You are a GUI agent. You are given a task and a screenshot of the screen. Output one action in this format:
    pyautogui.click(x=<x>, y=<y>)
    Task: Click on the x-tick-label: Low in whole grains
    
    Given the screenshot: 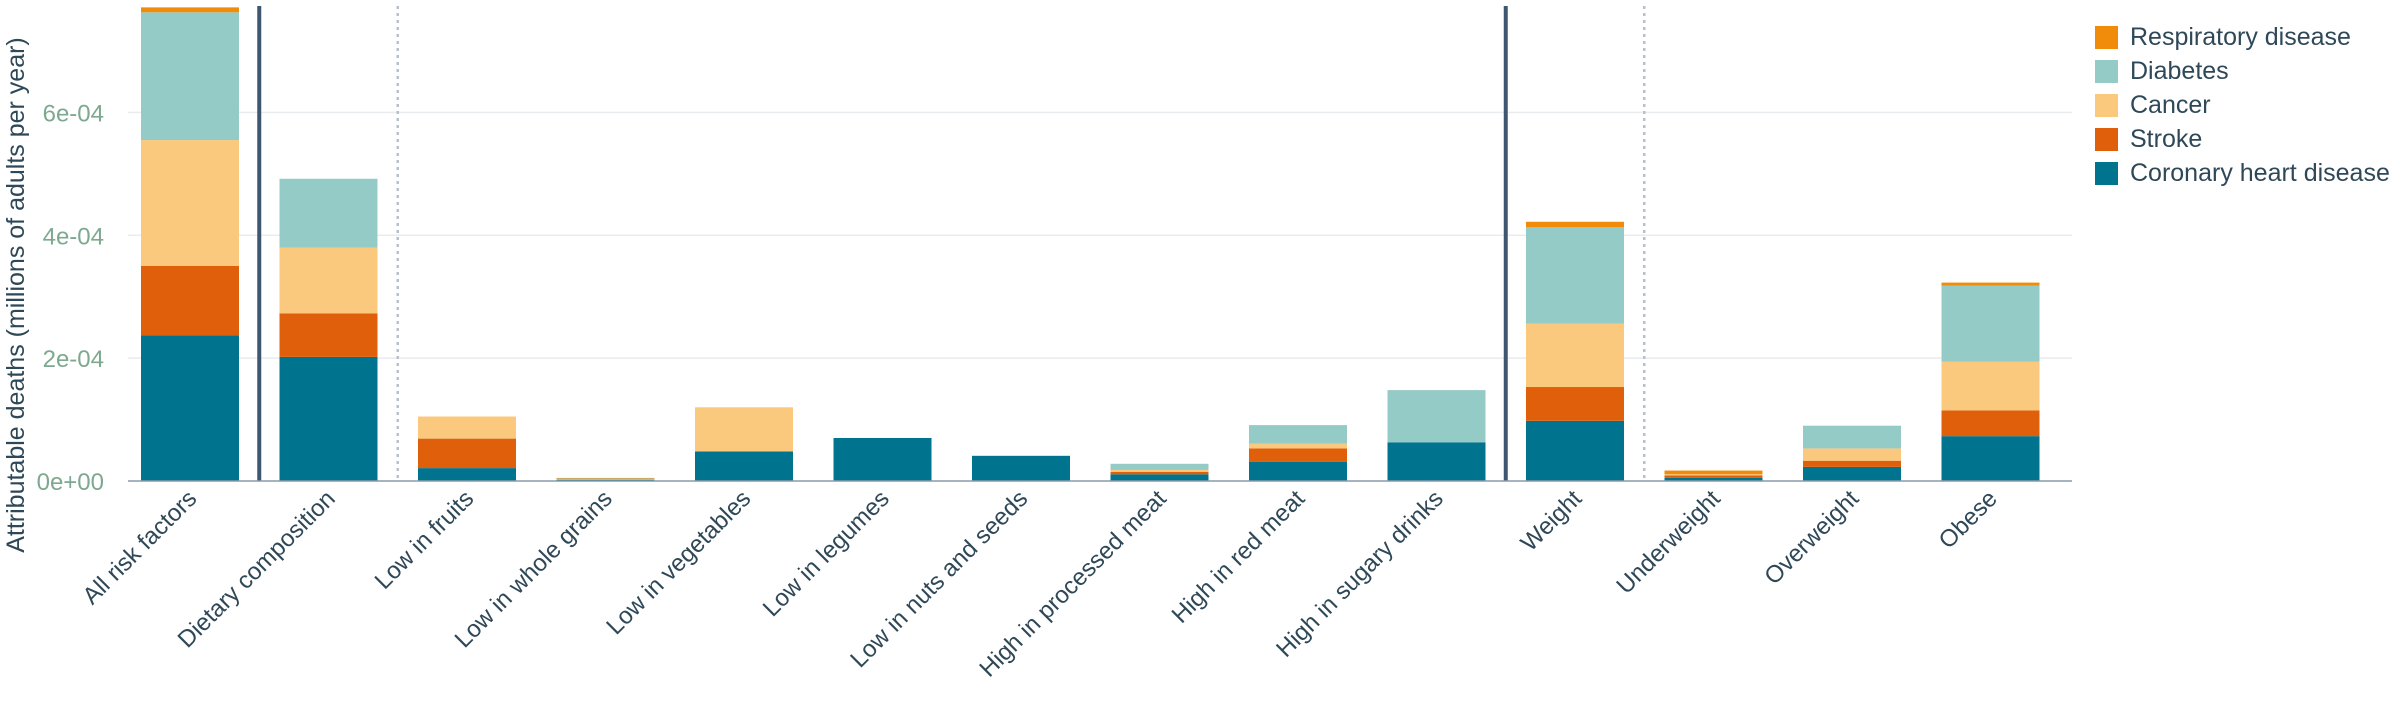 What is the action you would take?
    pyautogui.click(x=534, y=569)
    